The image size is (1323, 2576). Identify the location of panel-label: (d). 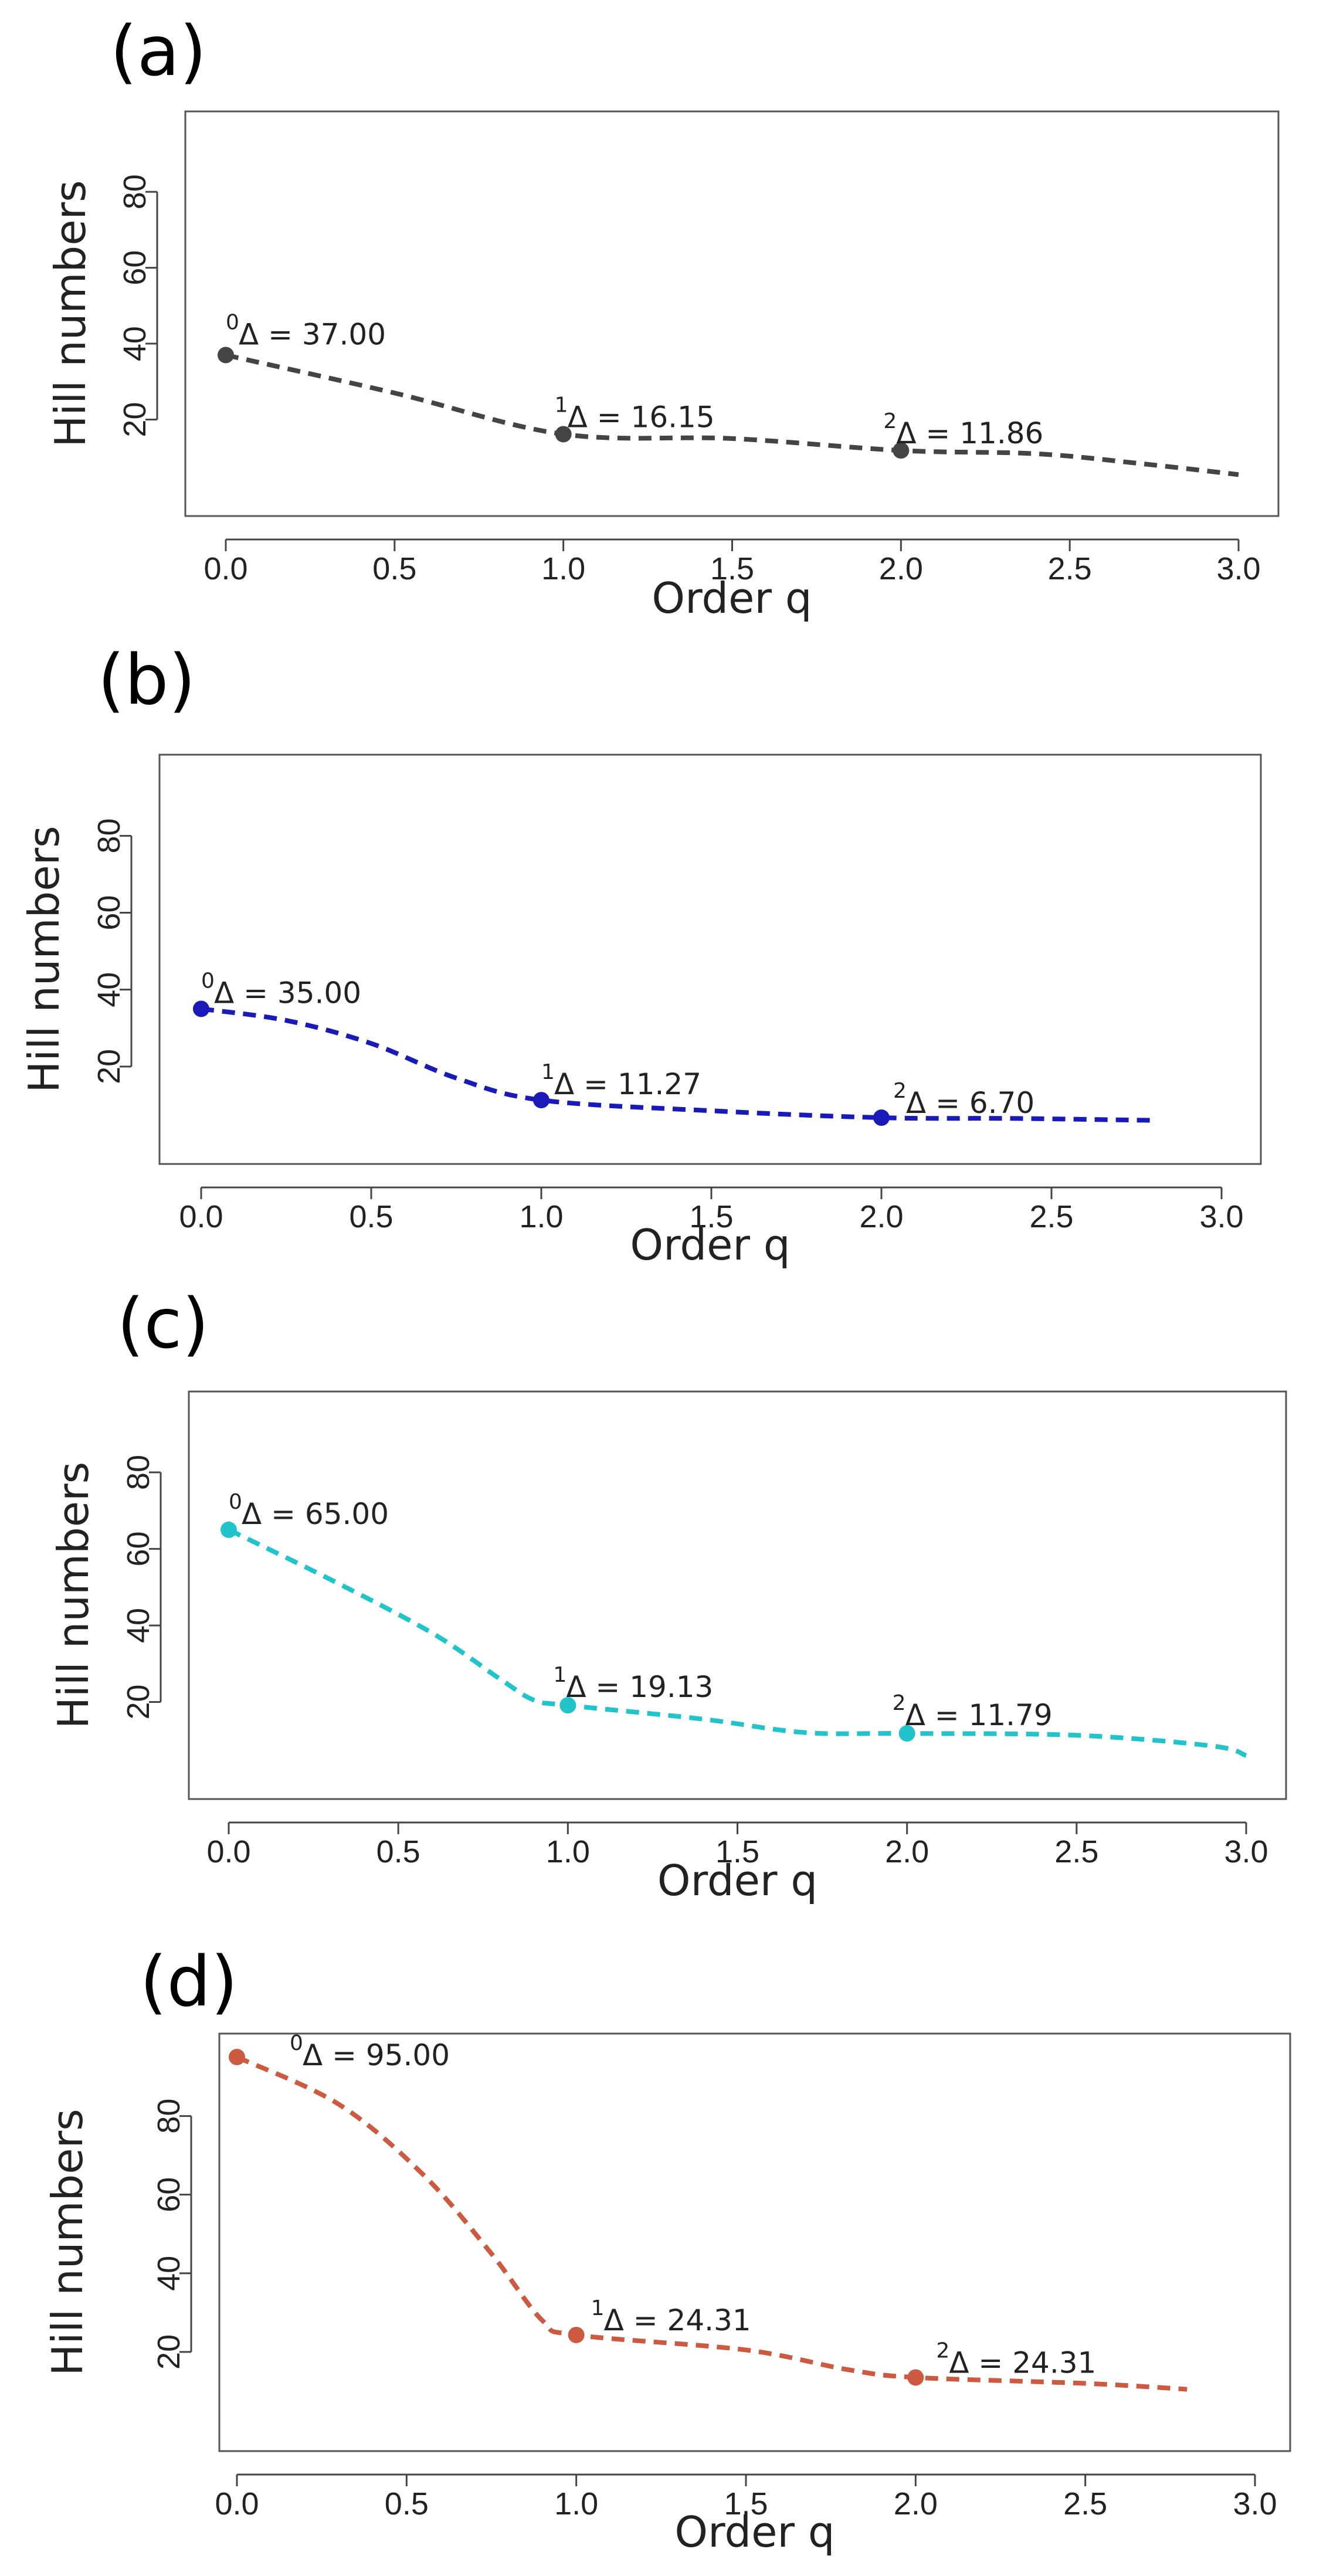
(189, 1981).